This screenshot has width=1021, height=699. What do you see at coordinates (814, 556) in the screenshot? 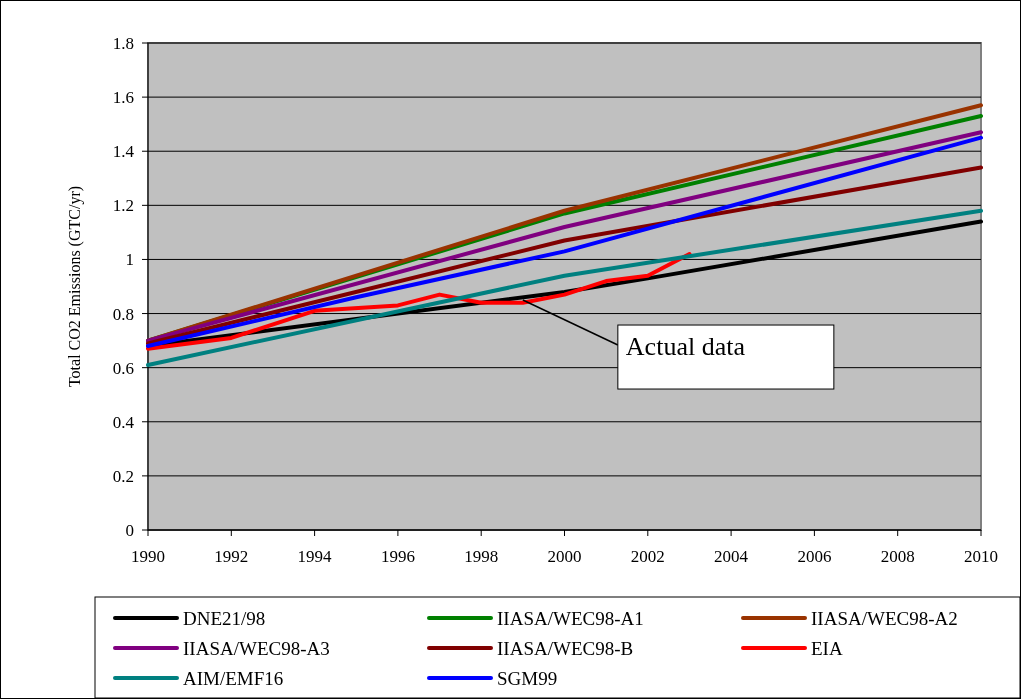
I see `x-tick-label: 2006` at bounding box center [814, 556].